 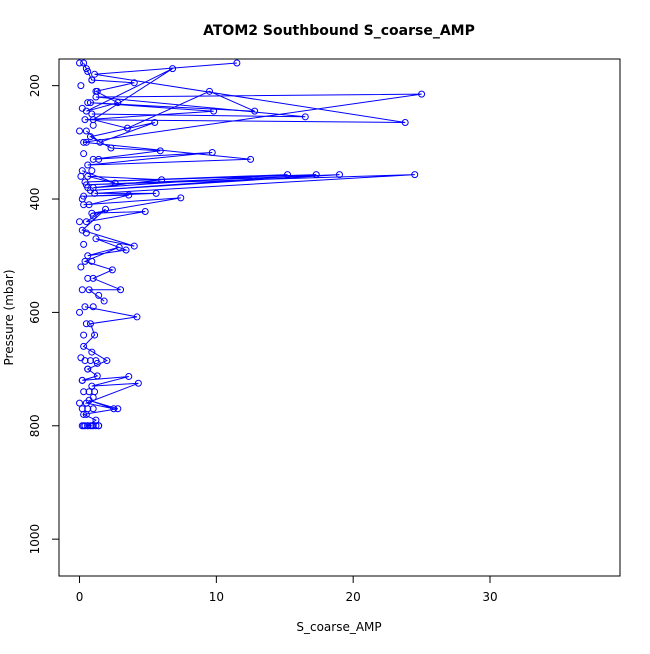 I want to click on y-tick-label: 1000, so click(x=35, y=539).